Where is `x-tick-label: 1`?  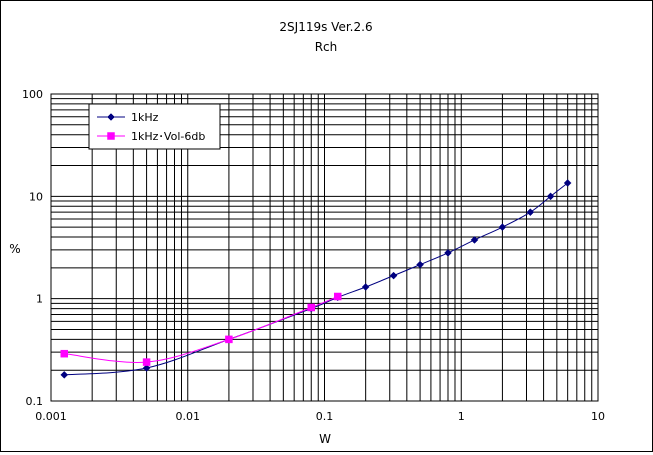
x-tick-label: 1 is located at coordinates (461, 416).